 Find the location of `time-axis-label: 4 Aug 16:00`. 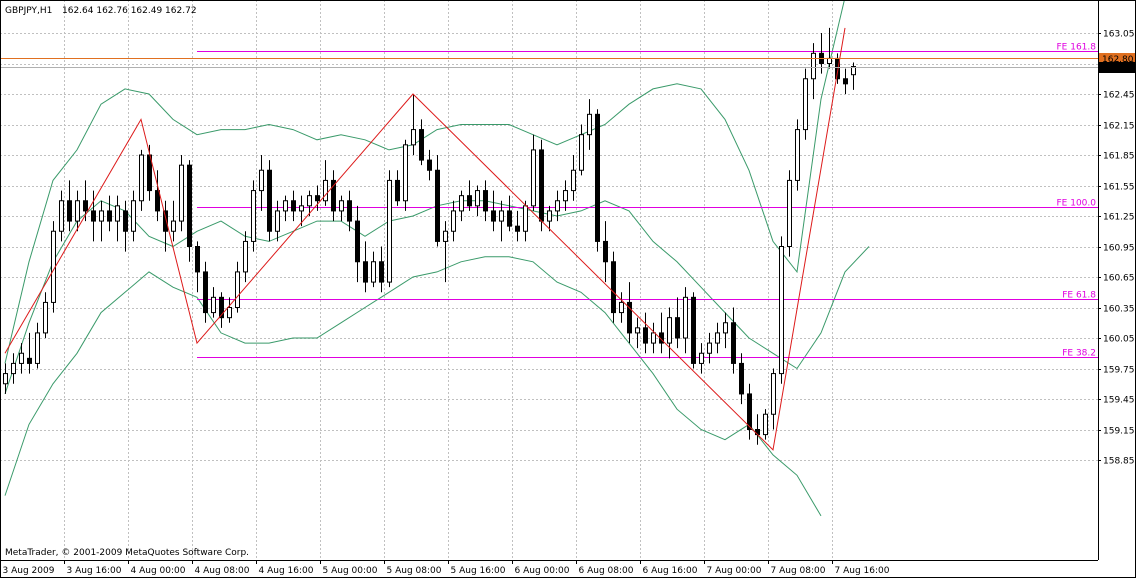

time-axis-label: 4 Aug 16:00 is located at coordinates (286, 571).